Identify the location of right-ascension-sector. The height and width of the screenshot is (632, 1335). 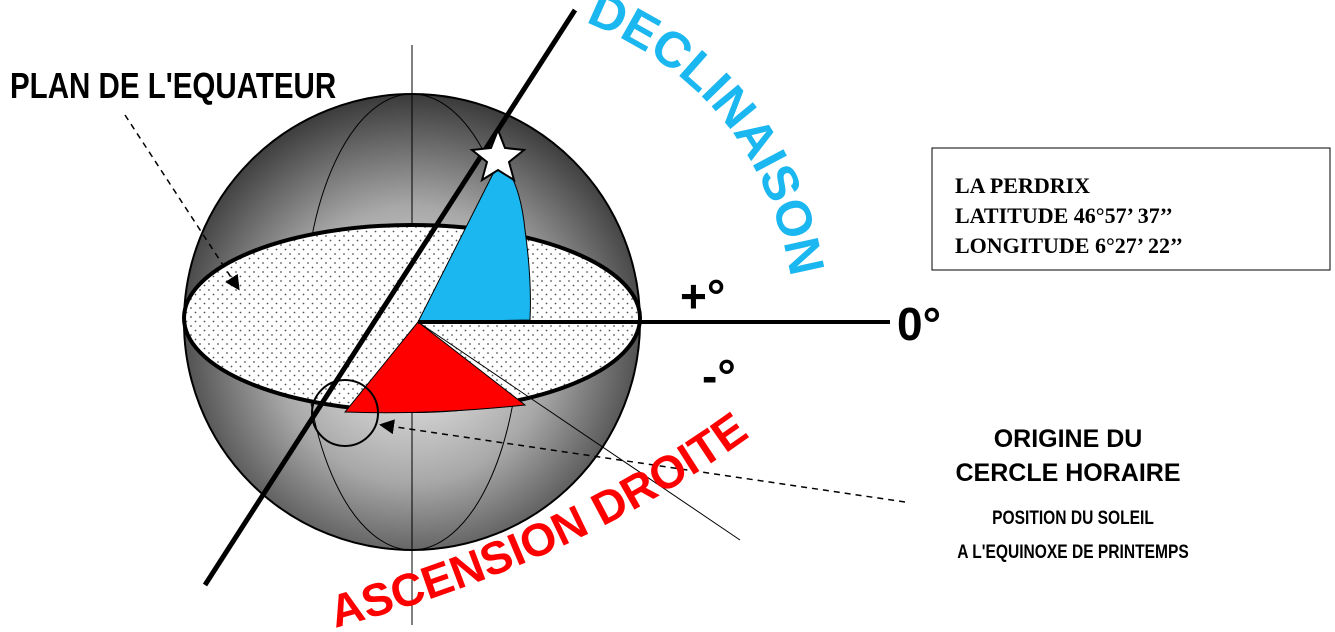
(435, 367).